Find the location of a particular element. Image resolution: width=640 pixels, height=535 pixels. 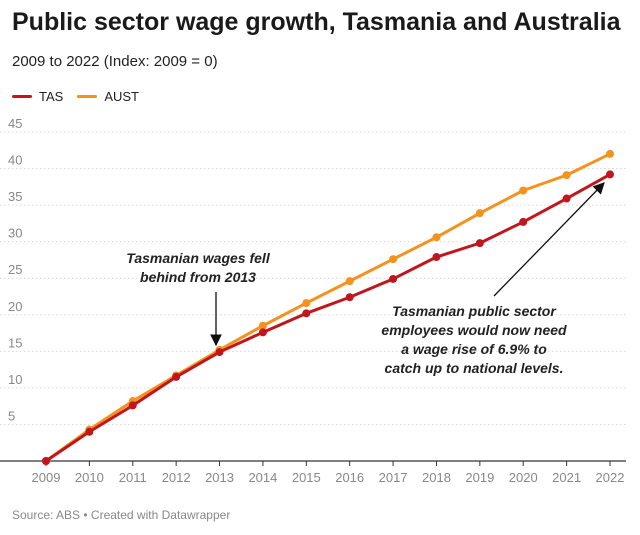

y-tick-label: 45 is located at coordinates (15, 123).